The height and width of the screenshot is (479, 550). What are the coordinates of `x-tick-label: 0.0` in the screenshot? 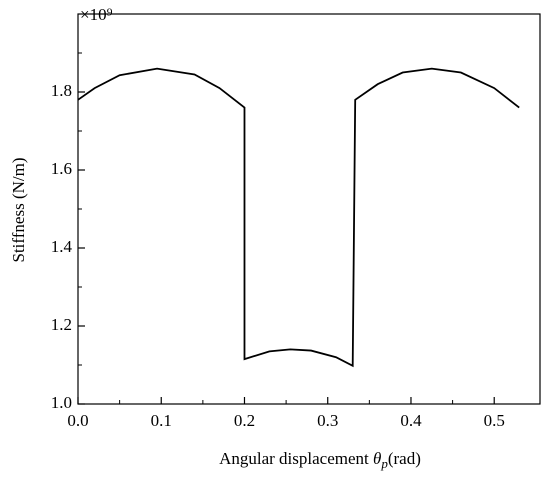 It's located at (77, 420).